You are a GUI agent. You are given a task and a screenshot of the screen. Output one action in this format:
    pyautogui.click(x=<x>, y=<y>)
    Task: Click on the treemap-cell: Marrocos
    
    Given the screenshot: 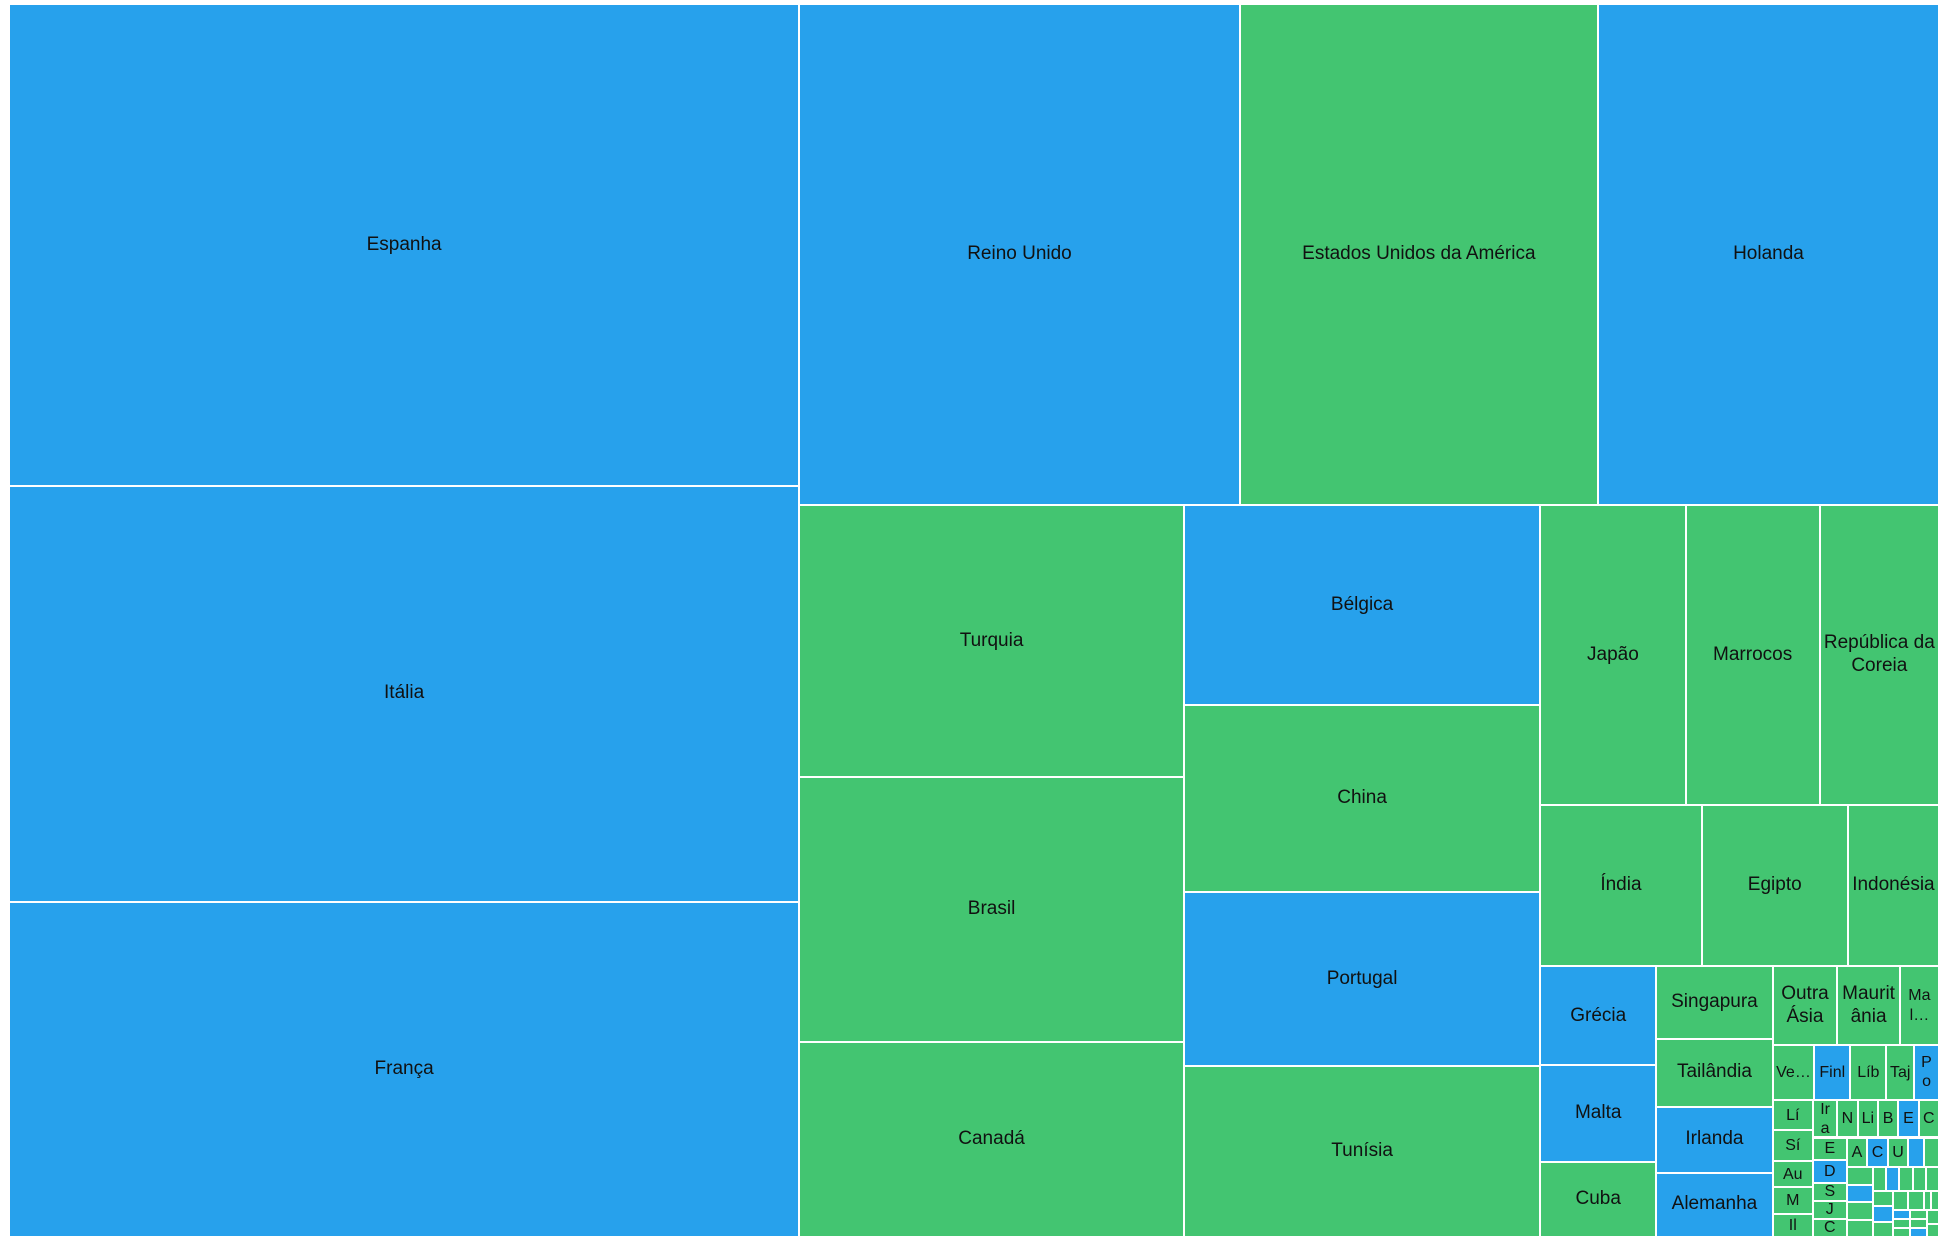 What is the action you would take?
    pyautogui.click(x=1752, y=655)
    